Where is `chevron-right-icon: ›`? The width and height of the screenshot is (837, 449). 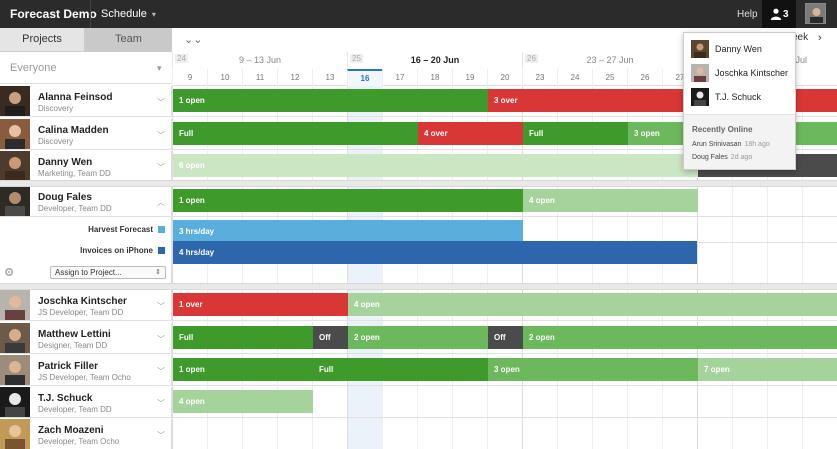
chevron-right-icon: › is located at coordinates (820, 38).